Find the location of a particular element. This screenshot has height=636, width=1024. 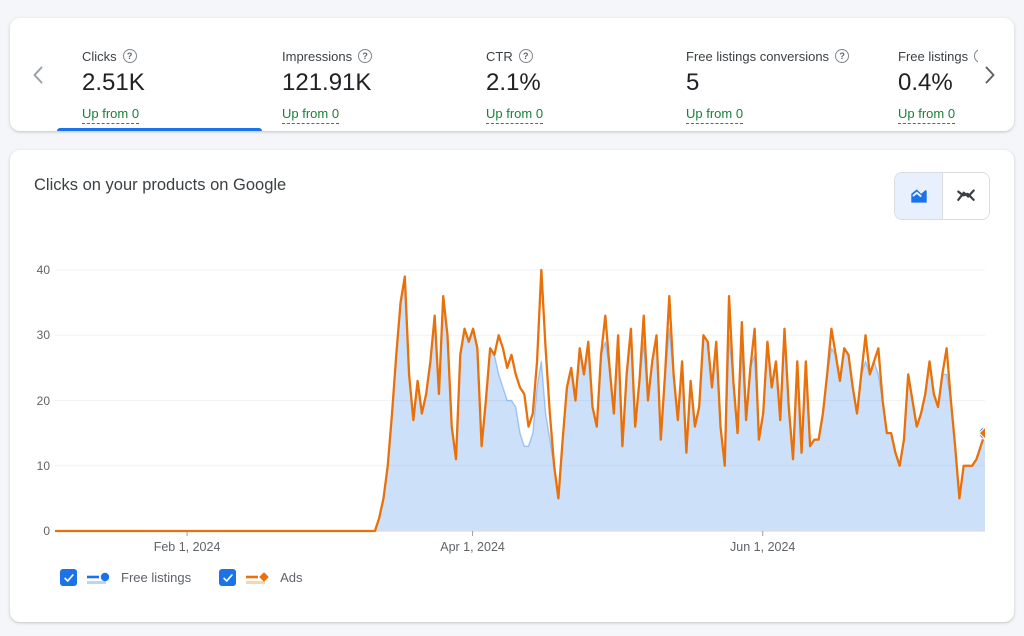

metric-tab-clicks: Clicks ? 2.51K Up from 0 is located at coordinates (113, 86).